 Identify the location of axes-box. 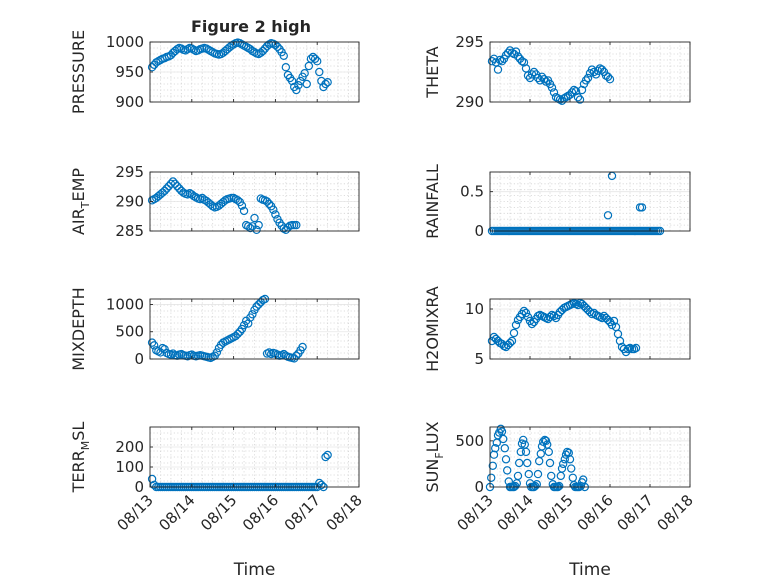
(254, 329).